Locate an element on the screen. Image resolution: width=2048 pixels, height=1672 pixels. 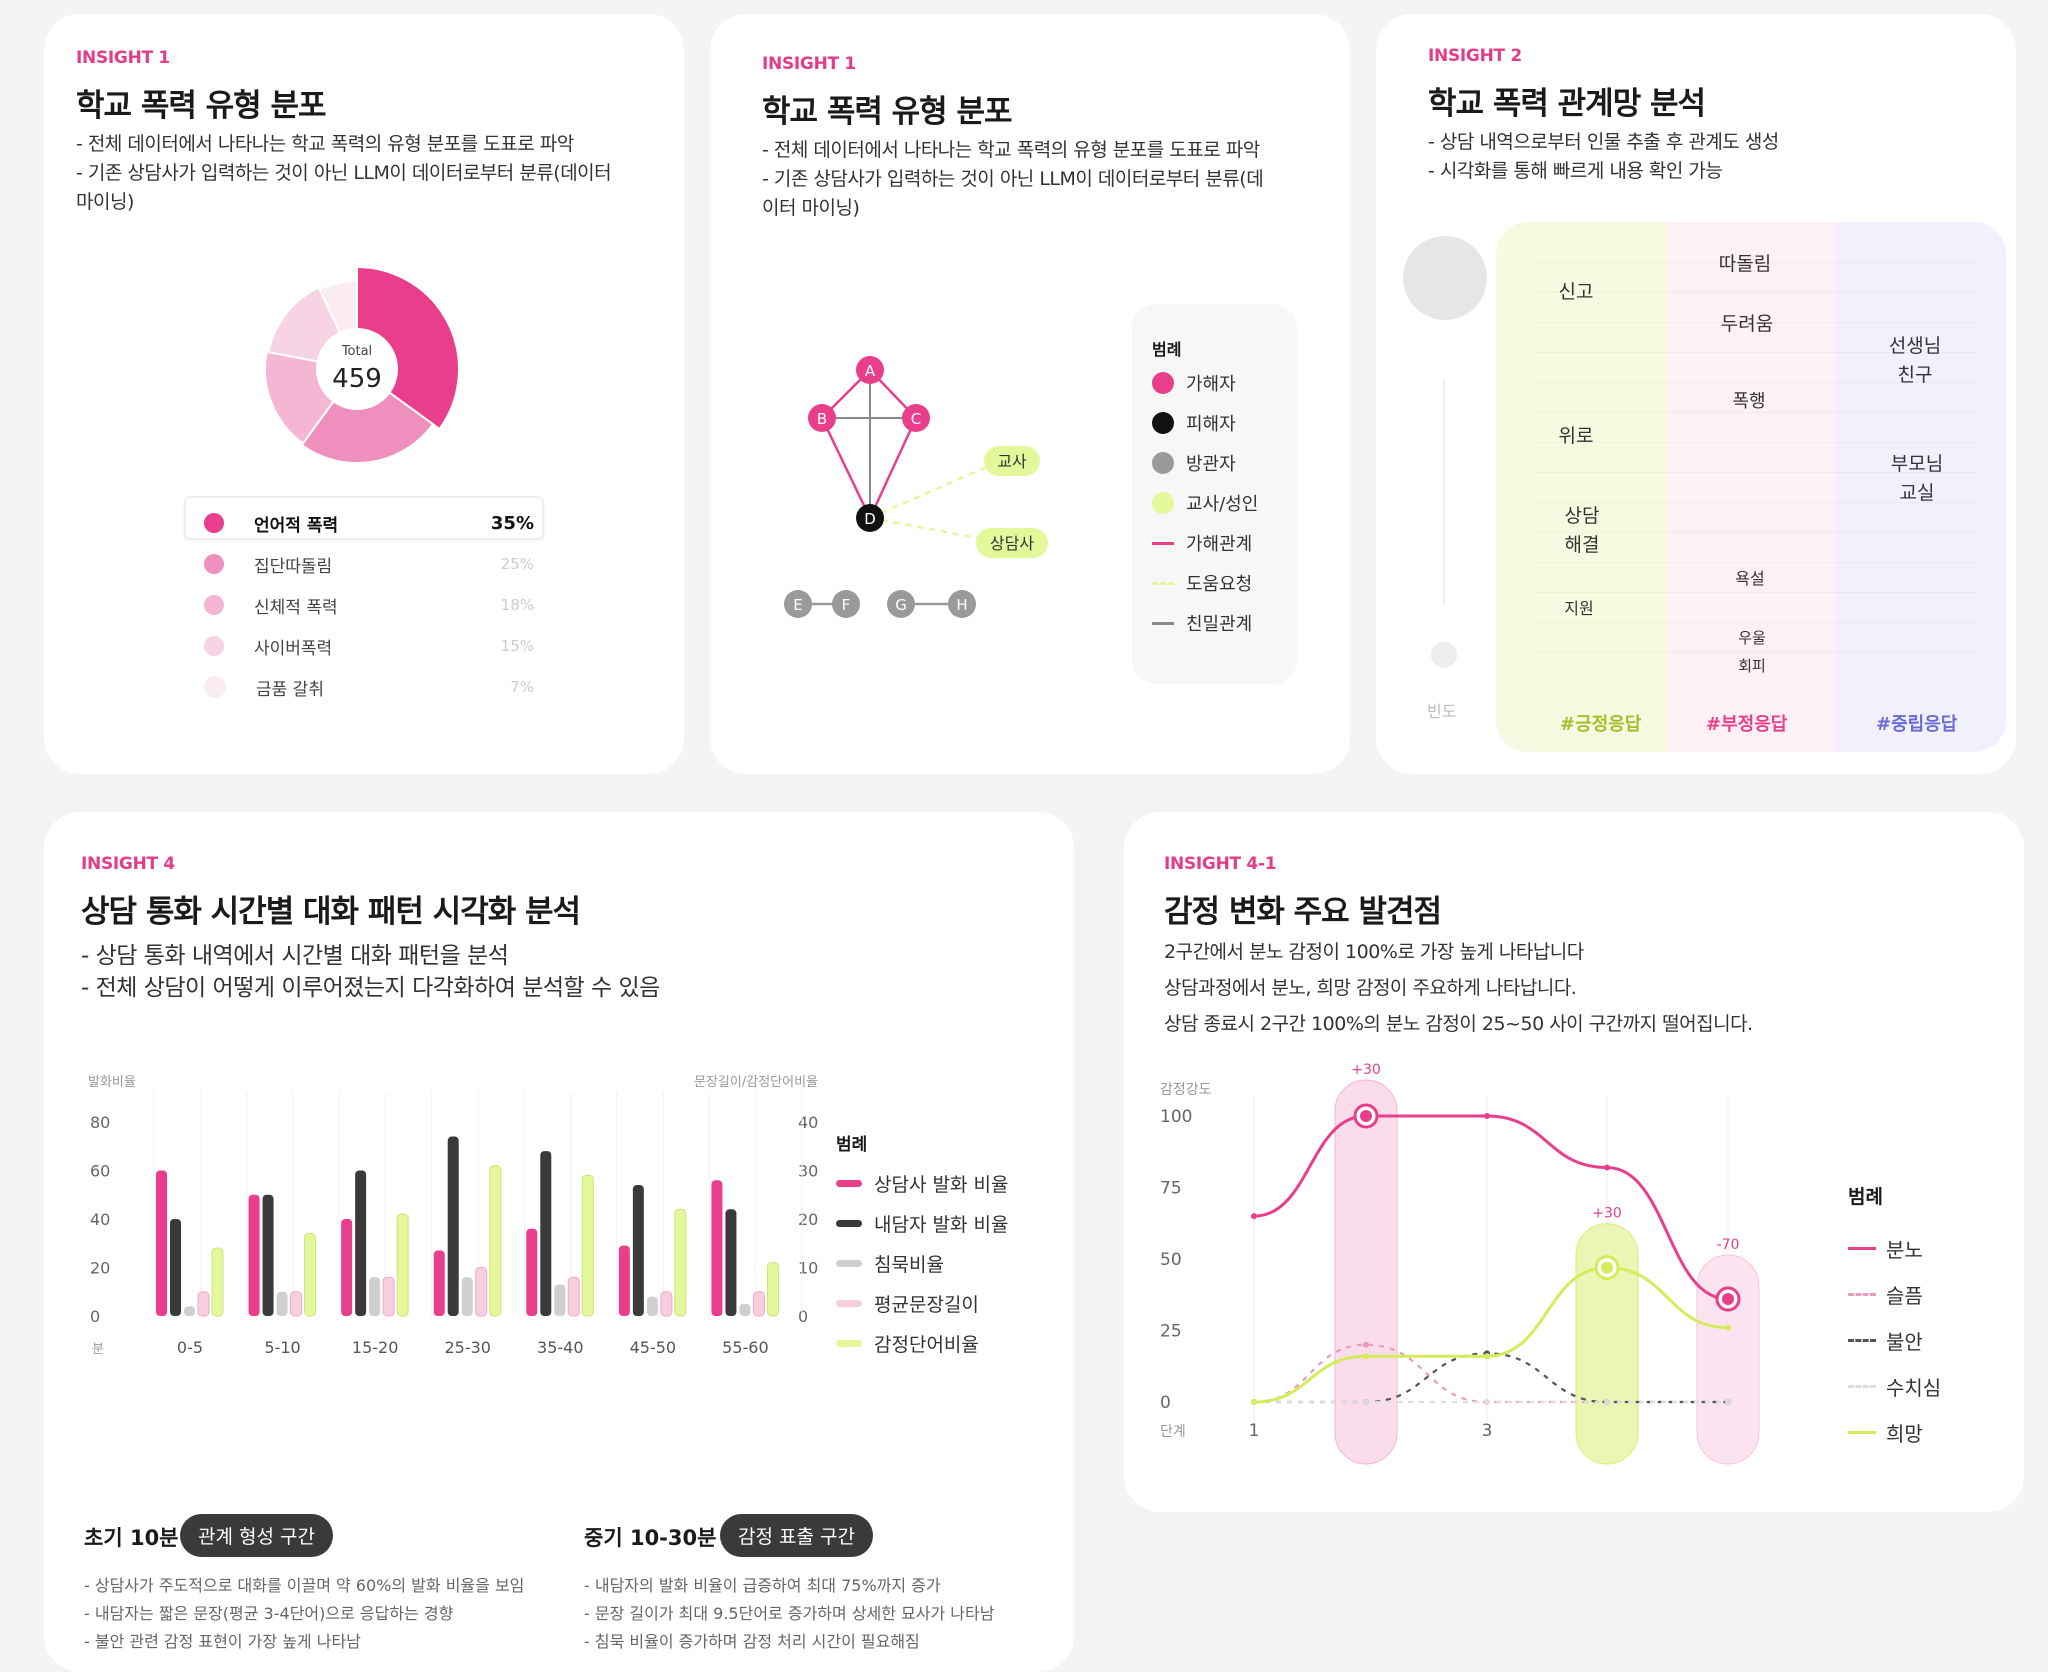
cloud-word: 우울 is located at coordinates (1752, 638).